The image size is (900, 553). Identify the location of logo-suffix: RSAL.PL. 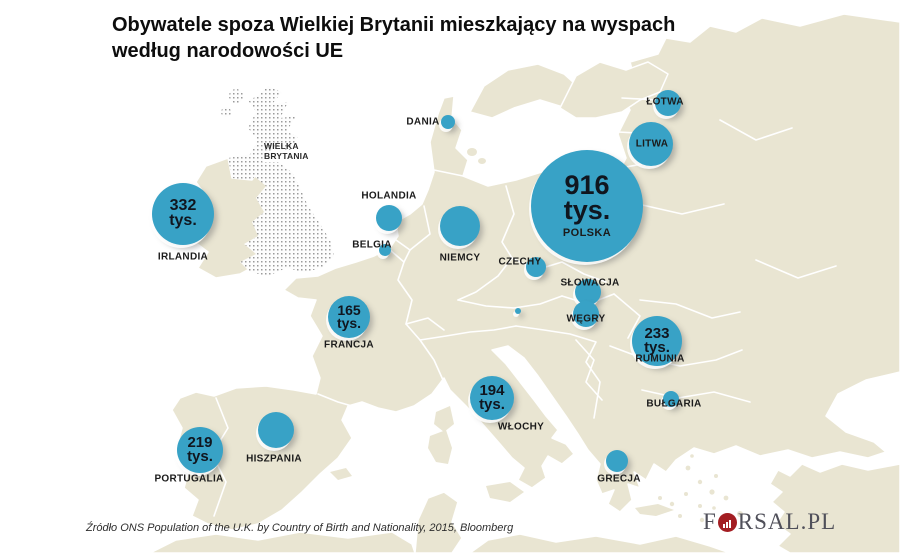
(787, 521).